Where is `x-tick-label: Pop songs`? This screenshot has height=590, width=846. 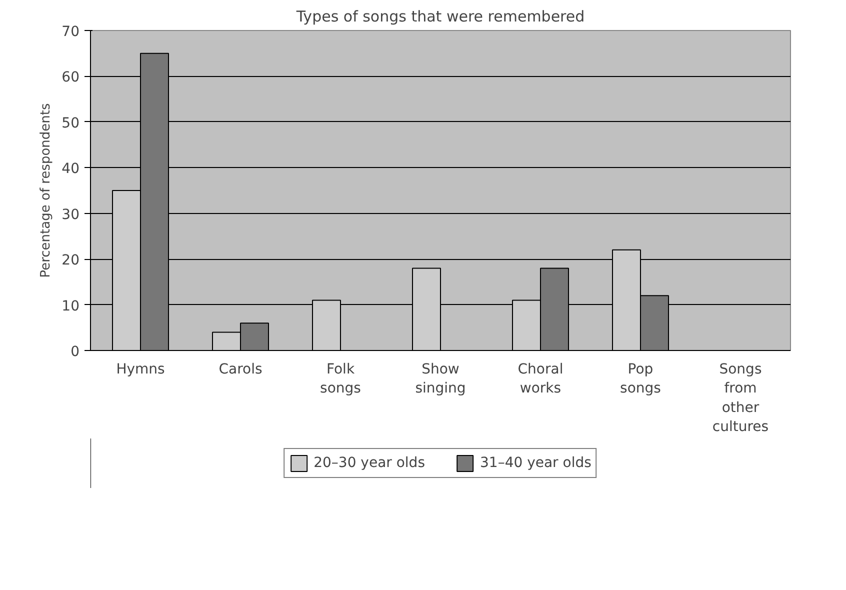
x-tick-label: Pop songs is located at coordinates (640, 379).